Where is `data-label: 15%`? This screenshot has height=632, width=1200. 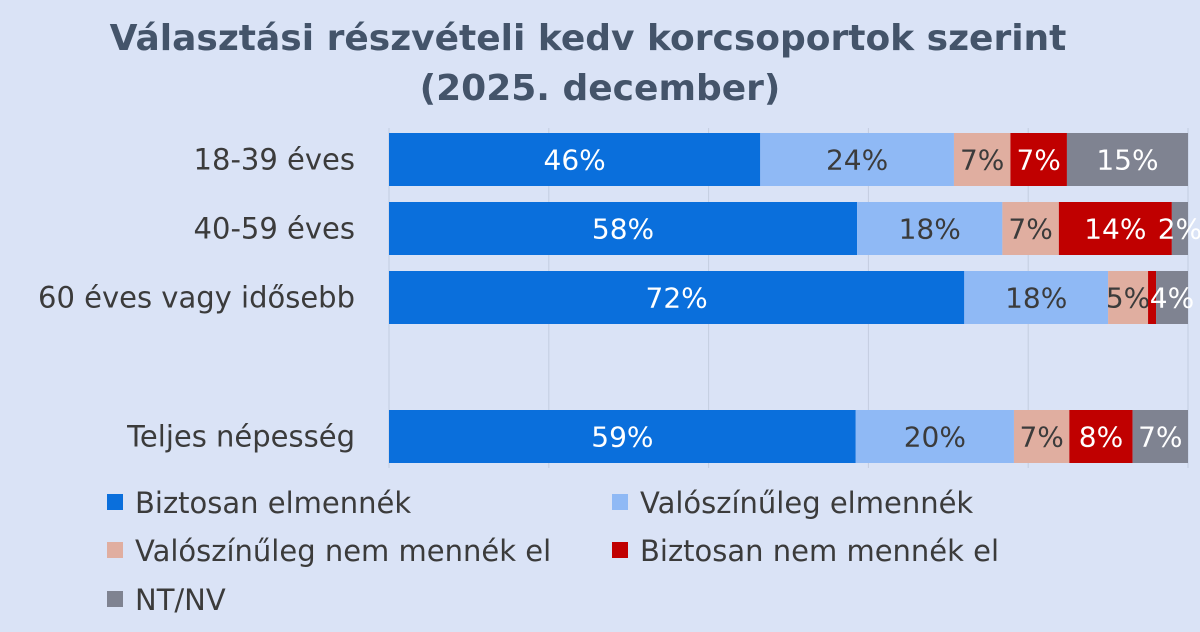
data-label: 15% is located at coordinates (1127, 160).